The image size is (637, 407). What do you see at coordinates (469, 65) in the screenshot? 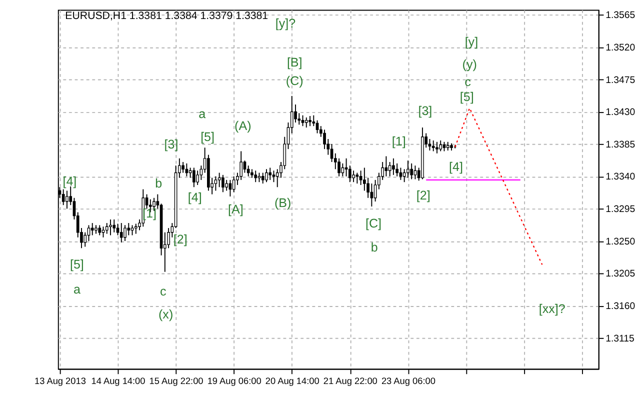
I see `annotation: (y)` at bounding box center [469, 65].